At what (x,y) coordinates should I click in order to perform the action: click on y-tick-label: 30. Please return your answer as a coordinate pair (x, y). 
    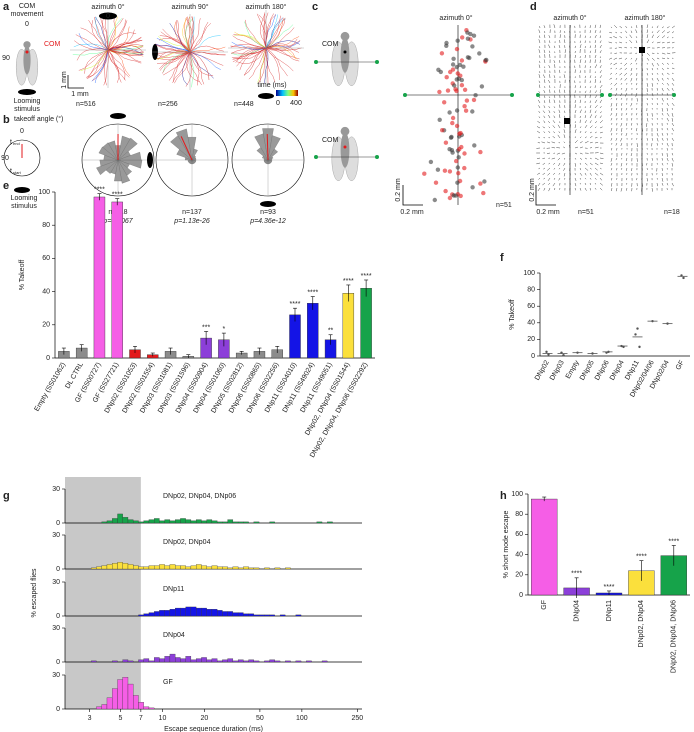
    Looking at the image, I should click on (56, 675).